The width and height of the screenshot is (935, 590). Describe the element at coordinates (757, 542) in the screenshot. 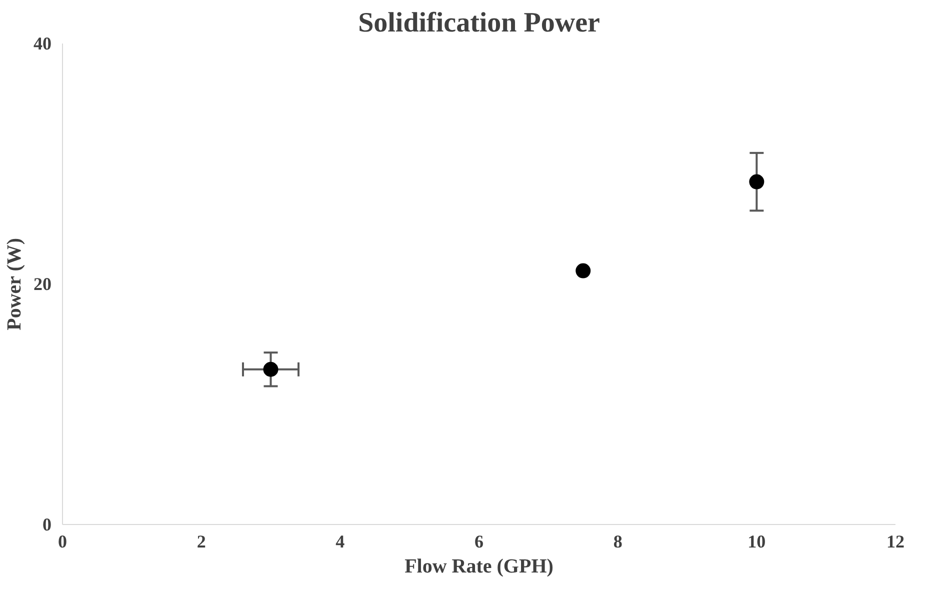

I see `x-tick-label: 10` at that location.